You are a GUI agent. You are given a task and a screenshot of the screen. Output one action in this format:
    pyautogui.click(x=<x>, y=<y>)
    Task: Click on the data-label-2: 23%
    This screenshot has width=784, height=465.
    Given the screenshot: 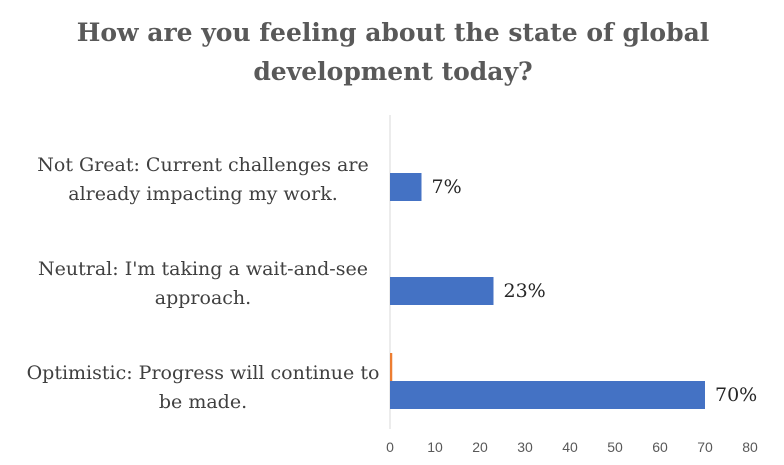 What is the action you would take?
    pyautogui.click(x=525, y=291)
    